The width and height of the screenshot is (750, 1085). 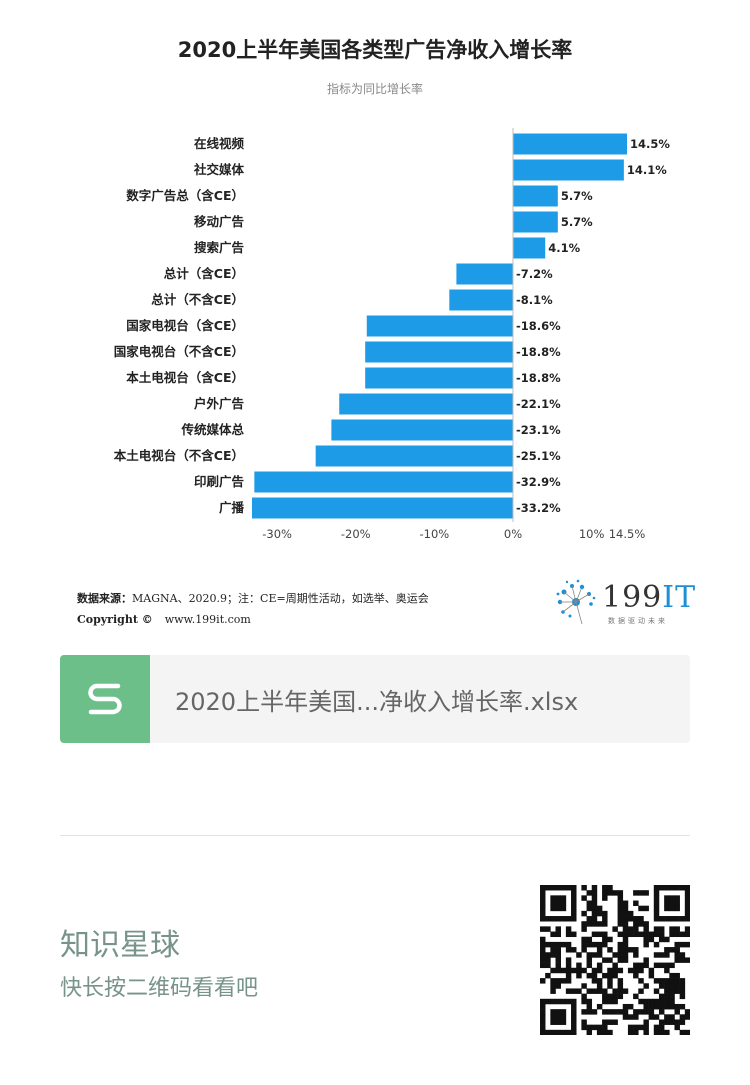 I want to click on source-label: 数据来源：, so click(x=104, y=598).